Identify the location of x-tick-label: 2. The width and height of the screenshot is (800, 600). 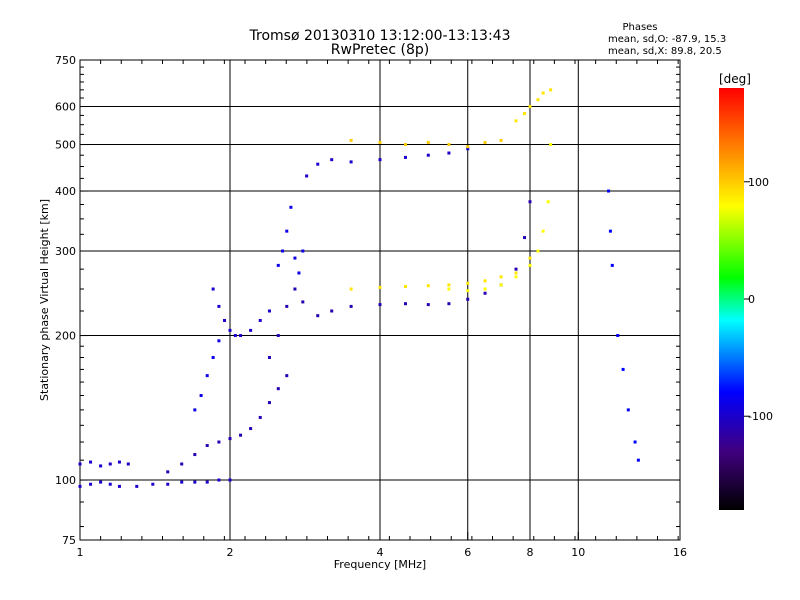
(230, 552).